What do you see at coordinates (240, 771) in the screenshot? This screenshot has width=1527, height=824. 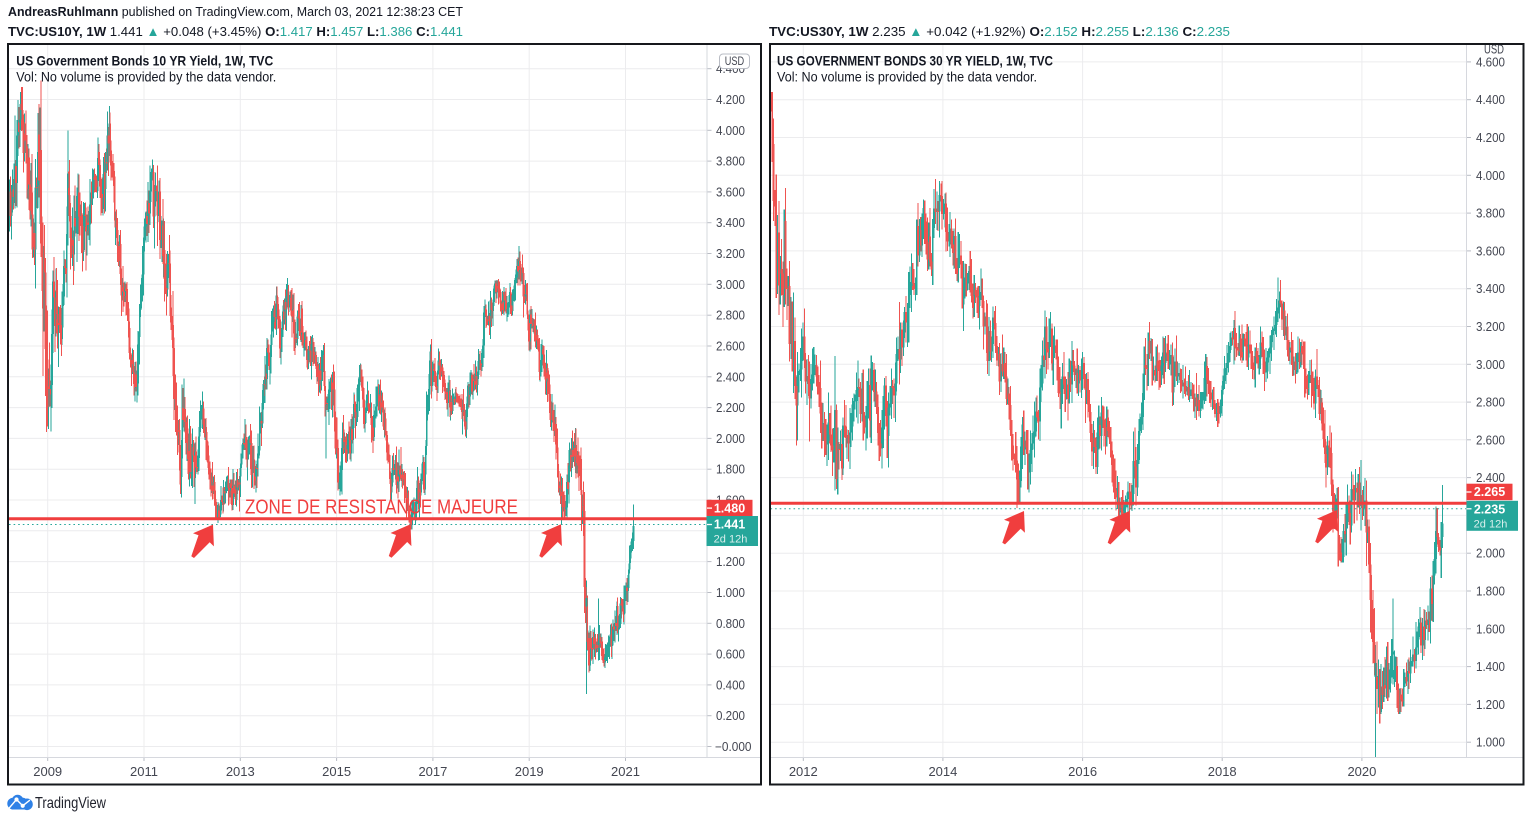 I see `svg-text: 2013` at bounding box center [240, 771].